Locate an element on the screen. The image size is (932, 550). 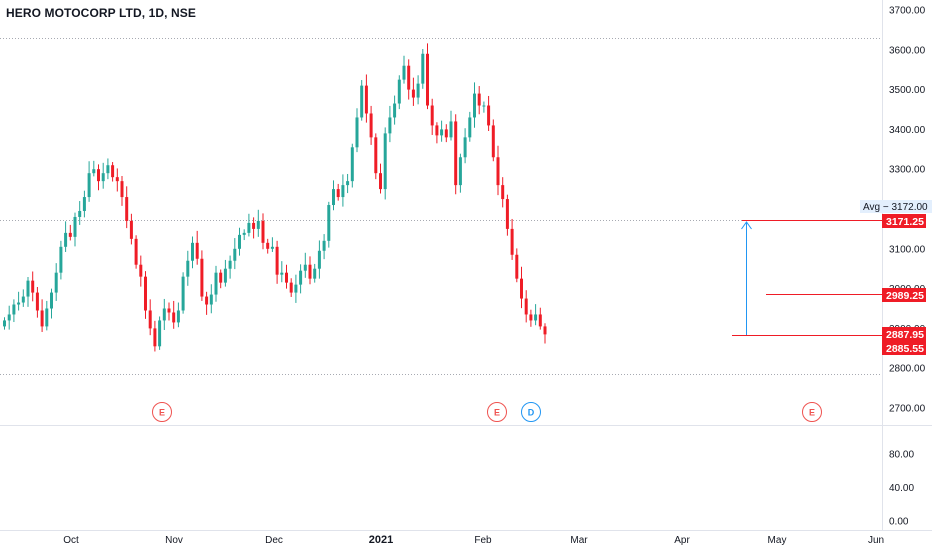
svg-text: 2885.55 is located at coordinates (905, 349).